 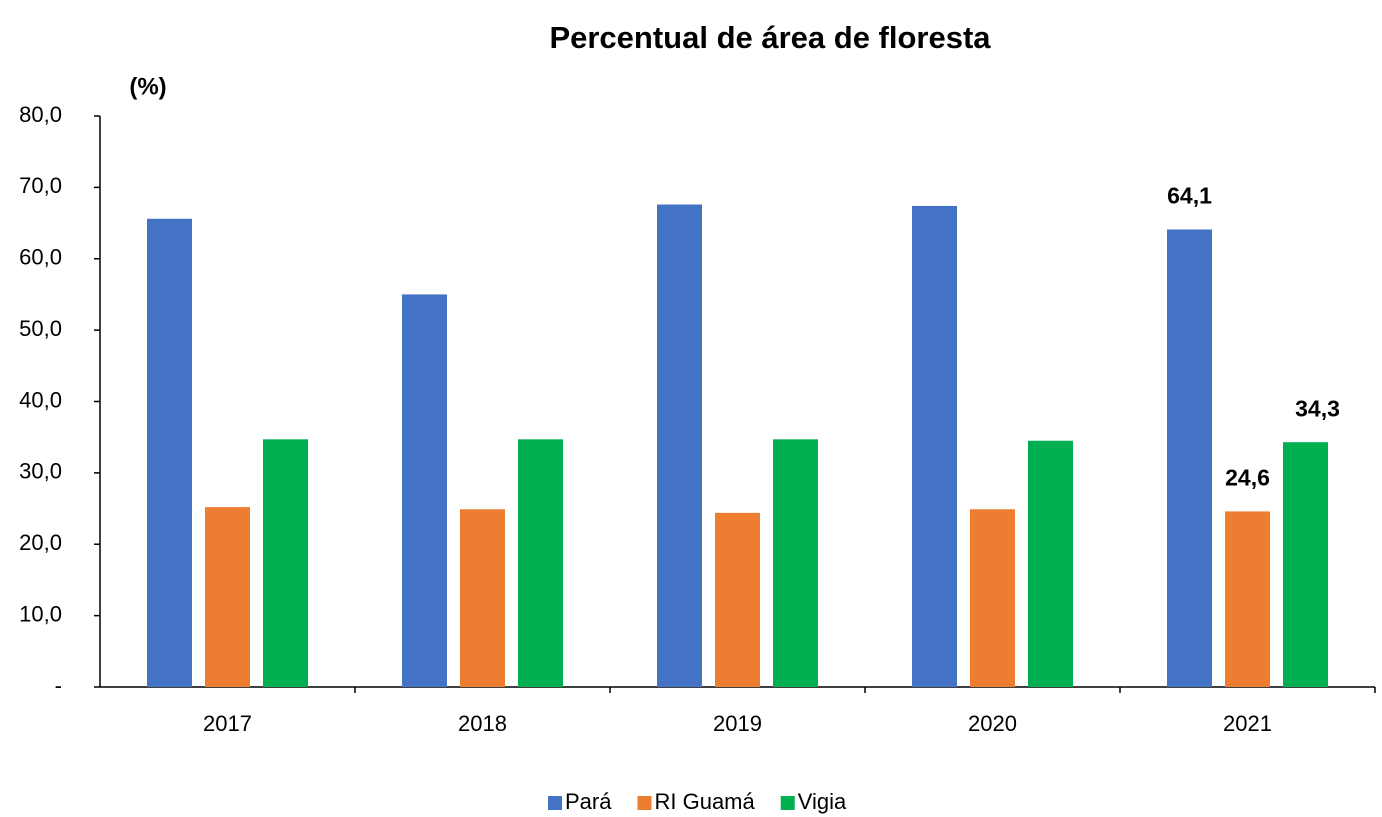 What do you see at coordinates (40, 613) in the screenshot?
I see `y-tick-label: 10,0` at bounding box center [40, 613].